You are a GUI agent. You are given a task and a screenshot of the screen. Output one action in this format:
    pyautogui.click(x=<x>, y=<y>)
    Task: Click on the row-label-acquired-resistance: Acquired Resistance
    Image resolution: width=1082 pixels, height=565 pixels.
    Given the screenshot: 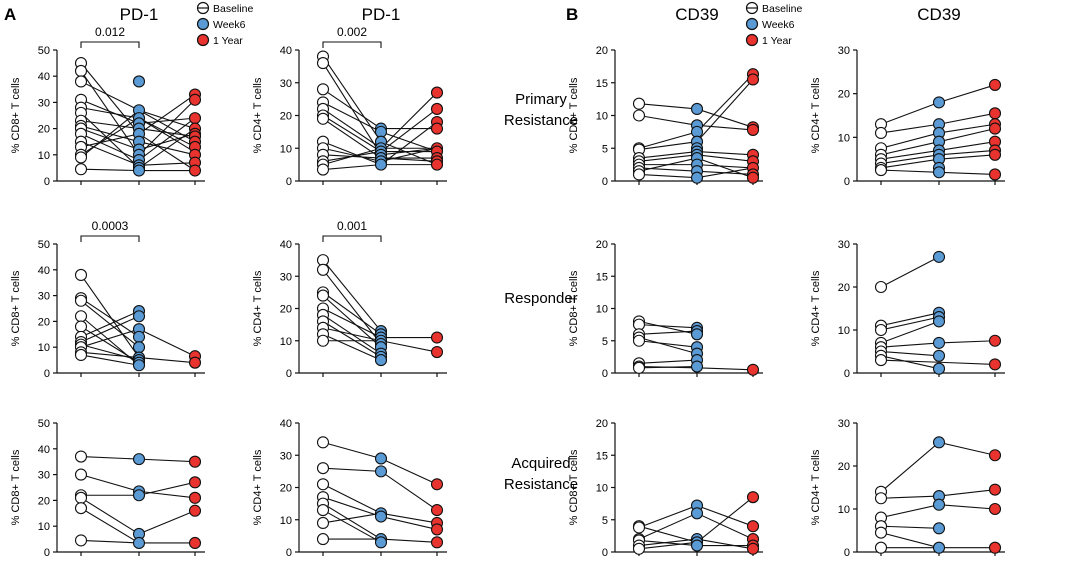 What is the action you would take?
    pyautogui.click(x=541, y=474)
    